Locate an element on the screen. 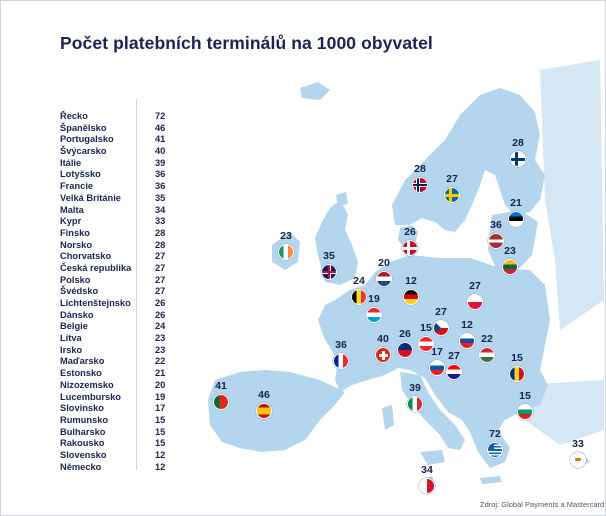 The image size is (606, 516). liechtenstein-flag-icon is located at coordinates (405, 350).